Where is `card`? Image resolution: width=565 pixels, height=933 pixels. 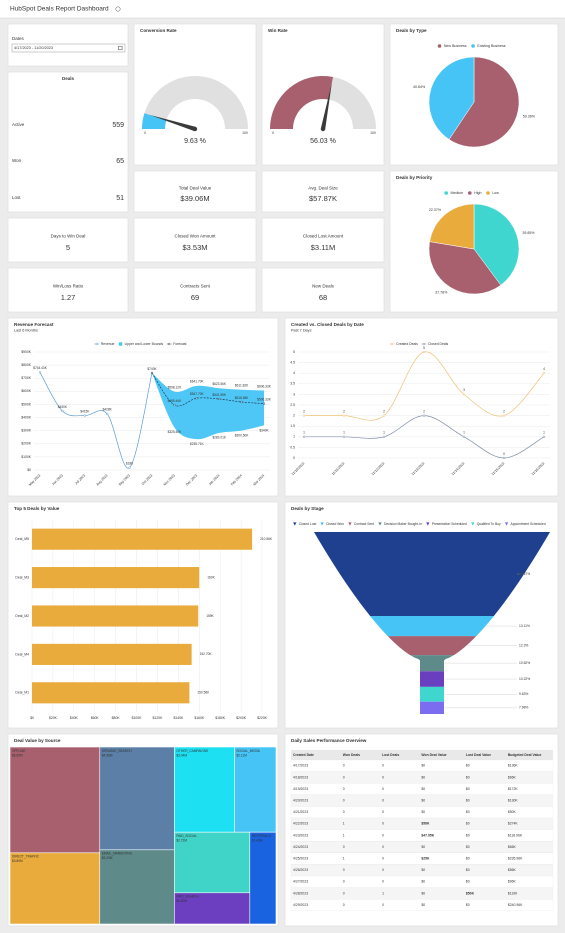
card is located at coordinates (323, 240).